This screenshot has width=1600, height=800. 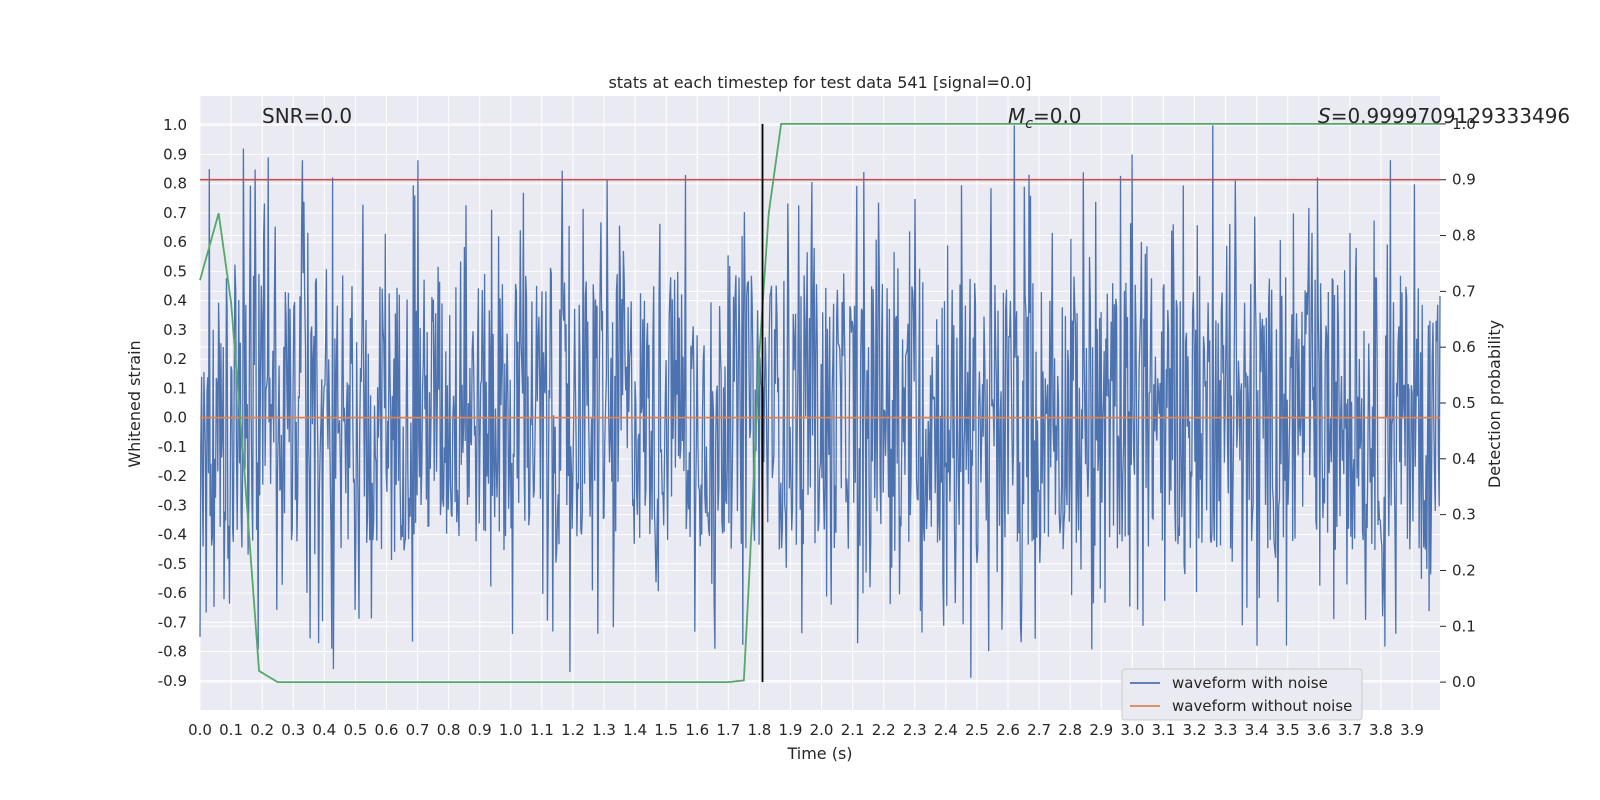 What do you see at coordinates (697, 730) in the screenshot?
I see `x-tick-label: 1.6` at bounding box center [697, 730].